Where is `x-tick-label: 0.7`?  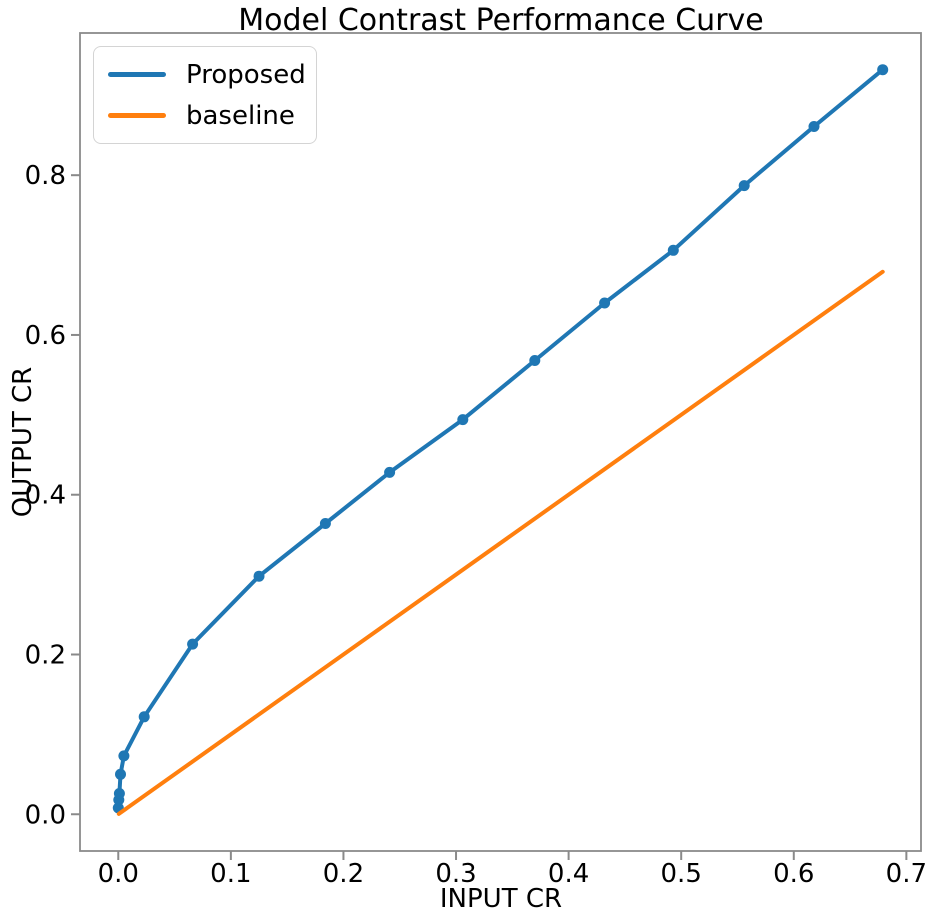
x-tick-label: 0.7 is located at coordinates (906, 874).